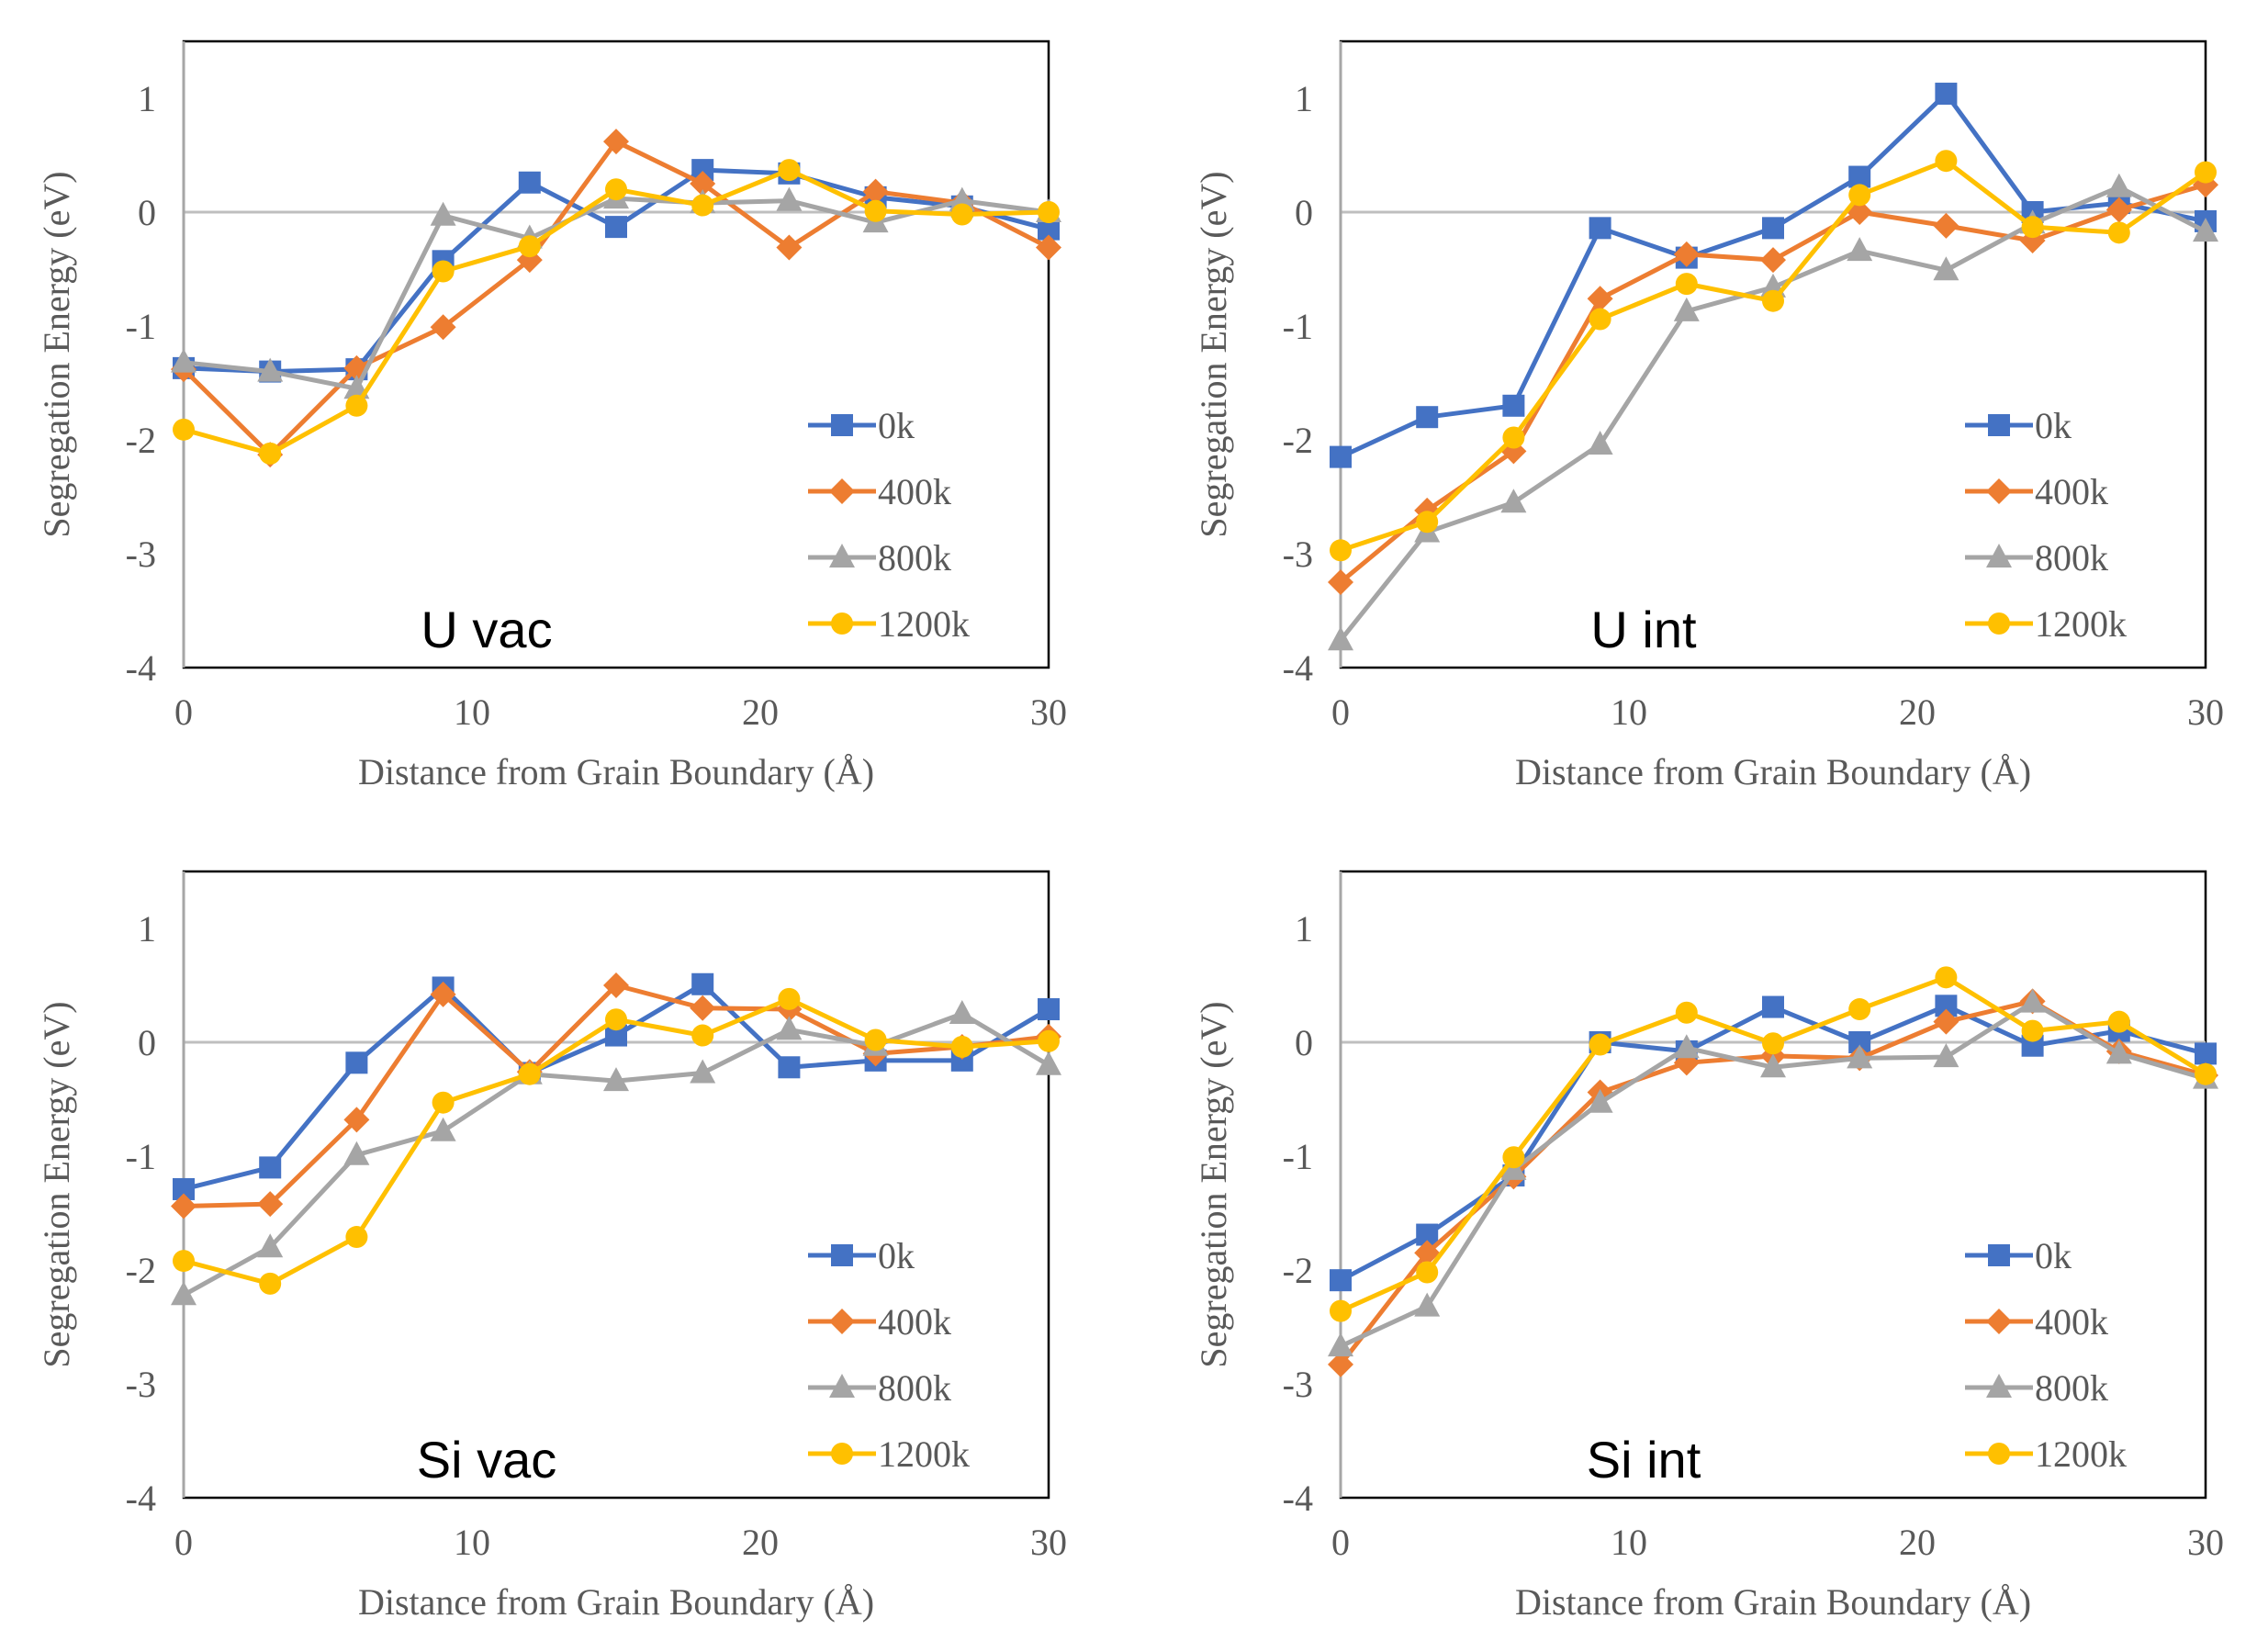  Describe the element at coordinates (1048, 712) in the screenshot. I see `x-tick-label: 30` at that location.